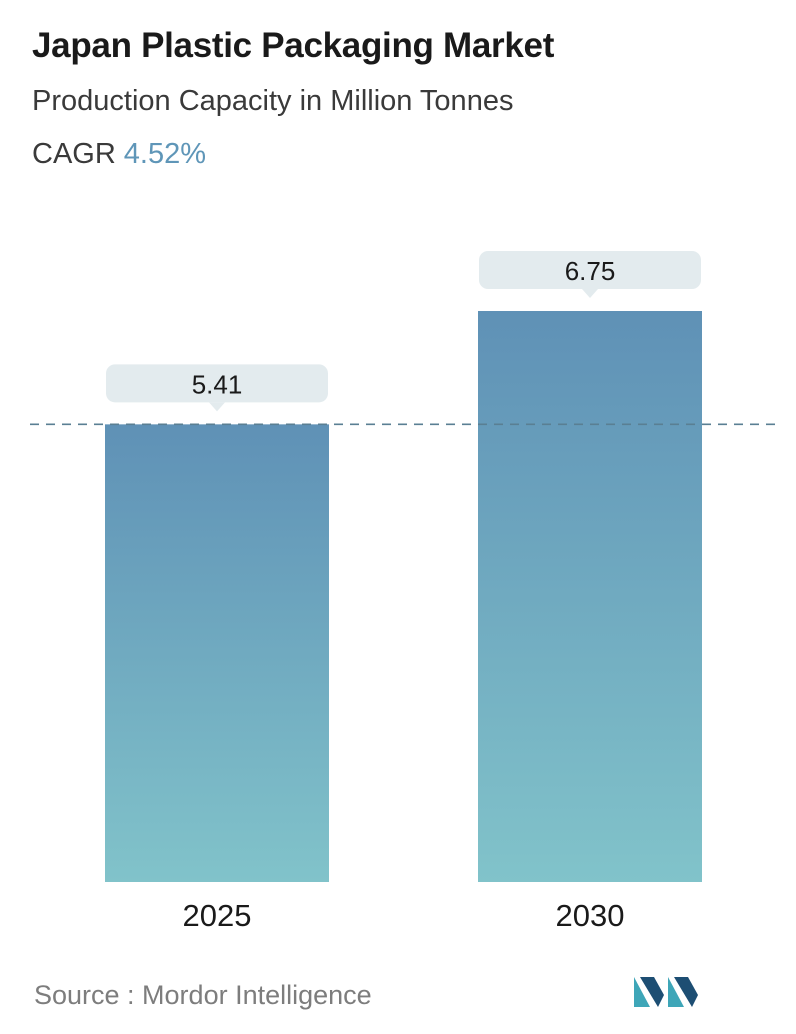 The height and width of the screenshot is (1034, 796). I want to click on x-tick-label-2025: 2025, so click(217, 915).